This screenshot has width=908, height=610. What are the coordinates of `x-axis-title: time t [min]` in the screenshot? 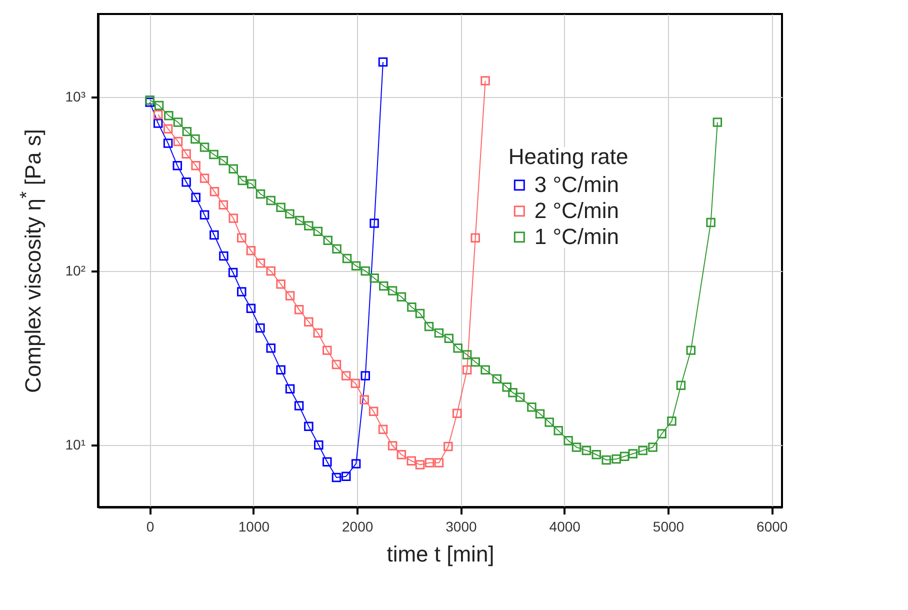 It's located at (440, 554).